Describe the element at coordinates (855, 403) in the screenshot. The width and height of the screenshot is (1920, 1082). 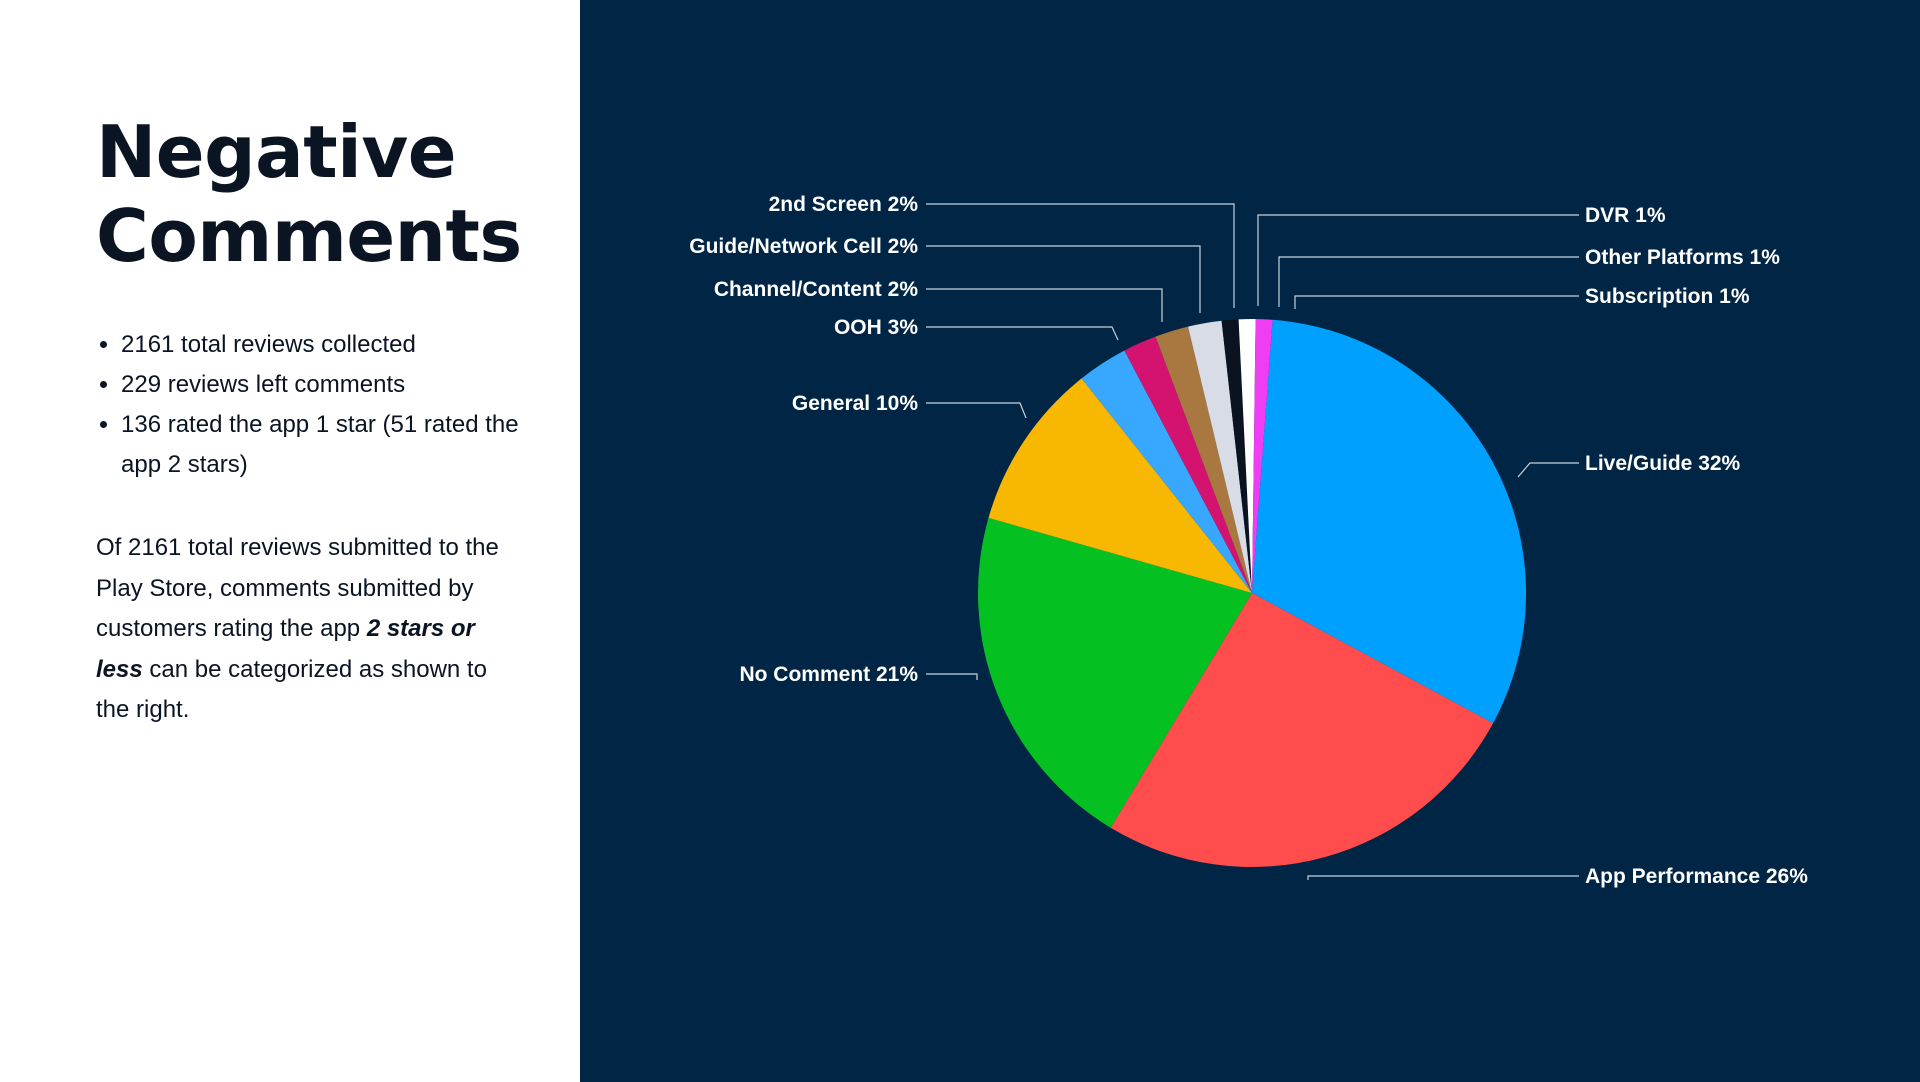
I see `slice-label-3: General 10%` at that location.